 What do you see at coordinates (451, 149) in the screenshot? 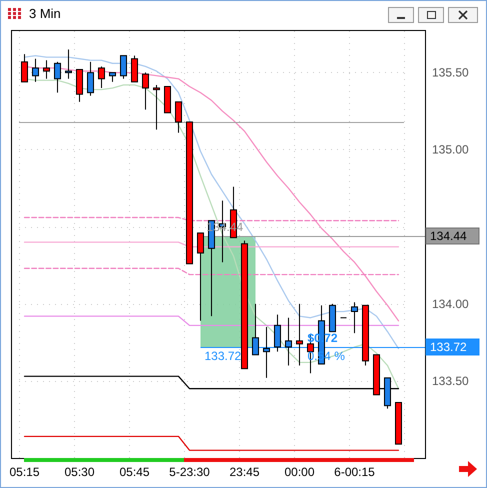
I see `y-tick-label: 135.00` at bounding box center [451, 149].